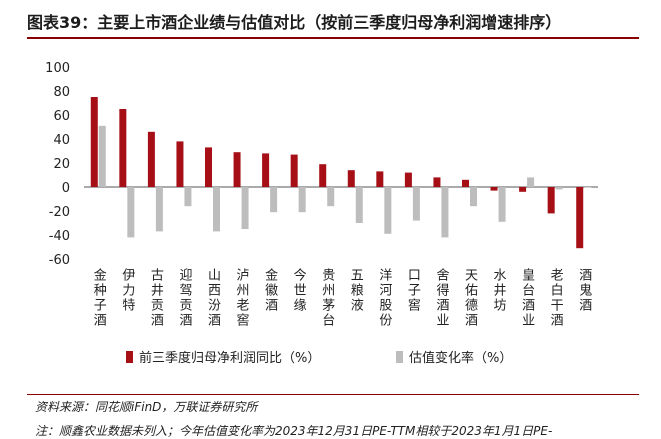 This screenshot has width=661, height=439. Describe the element at coordinates (384, 298) in the screenshot. I see `category-label-10: 洋河股份` at that location.